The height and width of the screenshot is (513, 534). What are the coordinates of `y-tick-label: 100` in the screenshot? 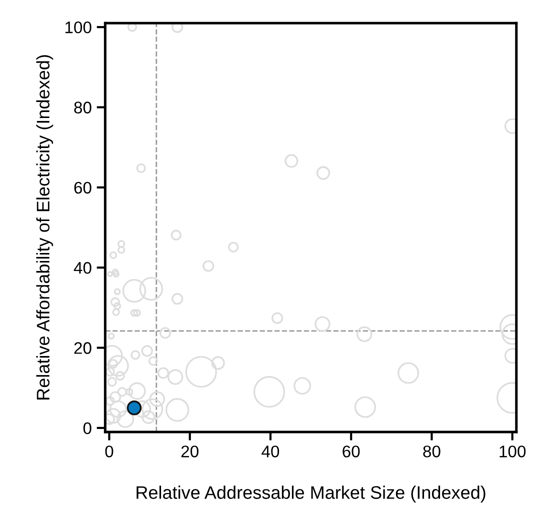 It's located at (78, 27).